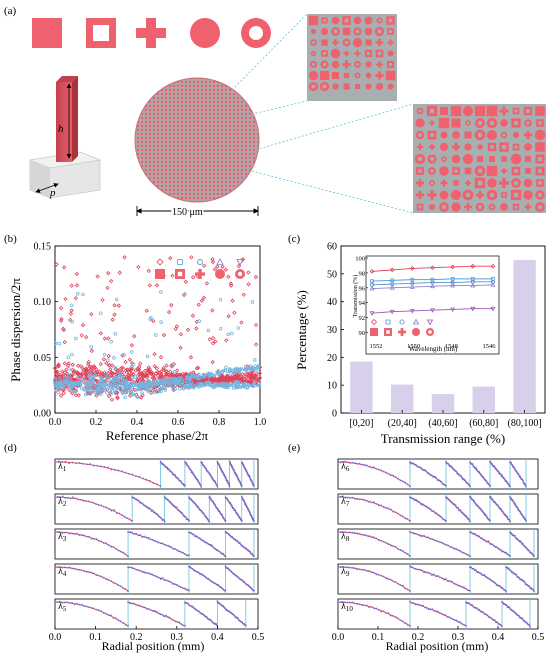  Describe the element at coordinates (443, 403) in the screenshot. I see `chart-c-bar` at that location.